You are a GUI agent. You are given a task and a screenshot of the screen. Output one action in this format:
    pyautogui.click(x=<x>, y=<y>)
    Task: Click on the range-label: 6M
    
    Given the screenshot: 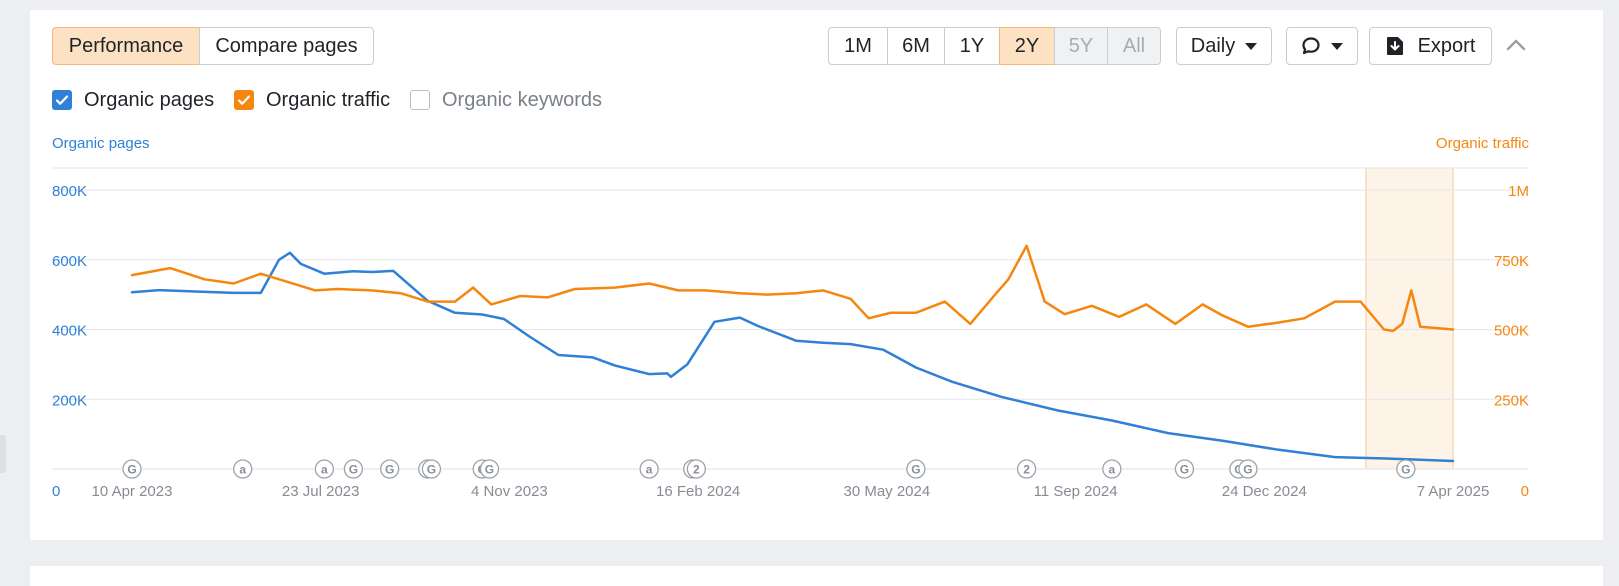 What is the action you would take?
    pyautogui.click(x=916, y=45)
    